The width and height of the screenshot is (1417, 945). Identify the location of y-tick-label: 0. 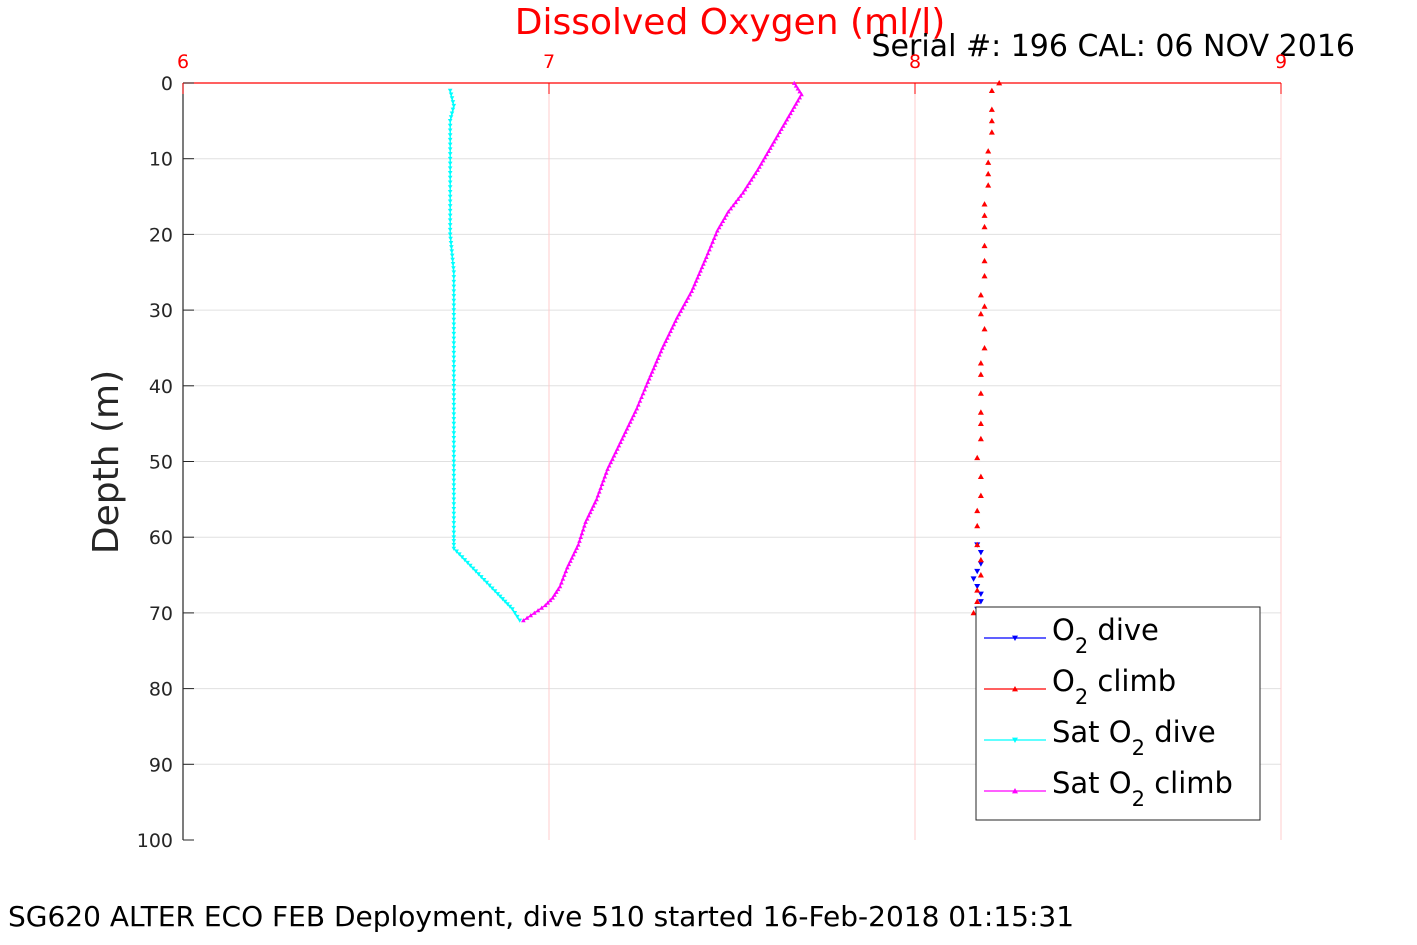
(167, 84).